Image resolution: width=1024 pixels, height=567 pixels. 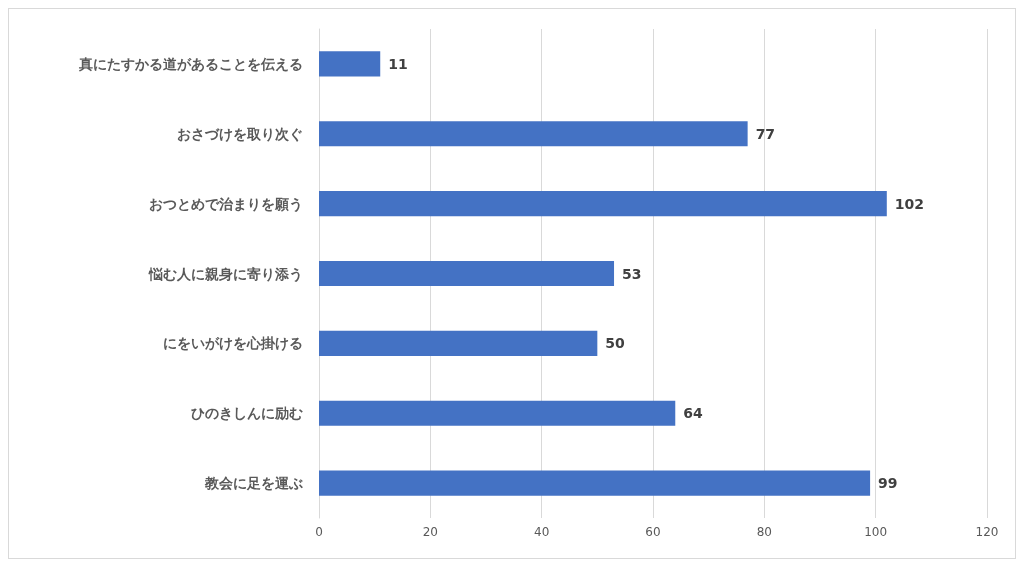 What do you see at coordinates (876, 532) in the screenshot?
I see `x-tick-label: 100` at bounding box center [876, 532].